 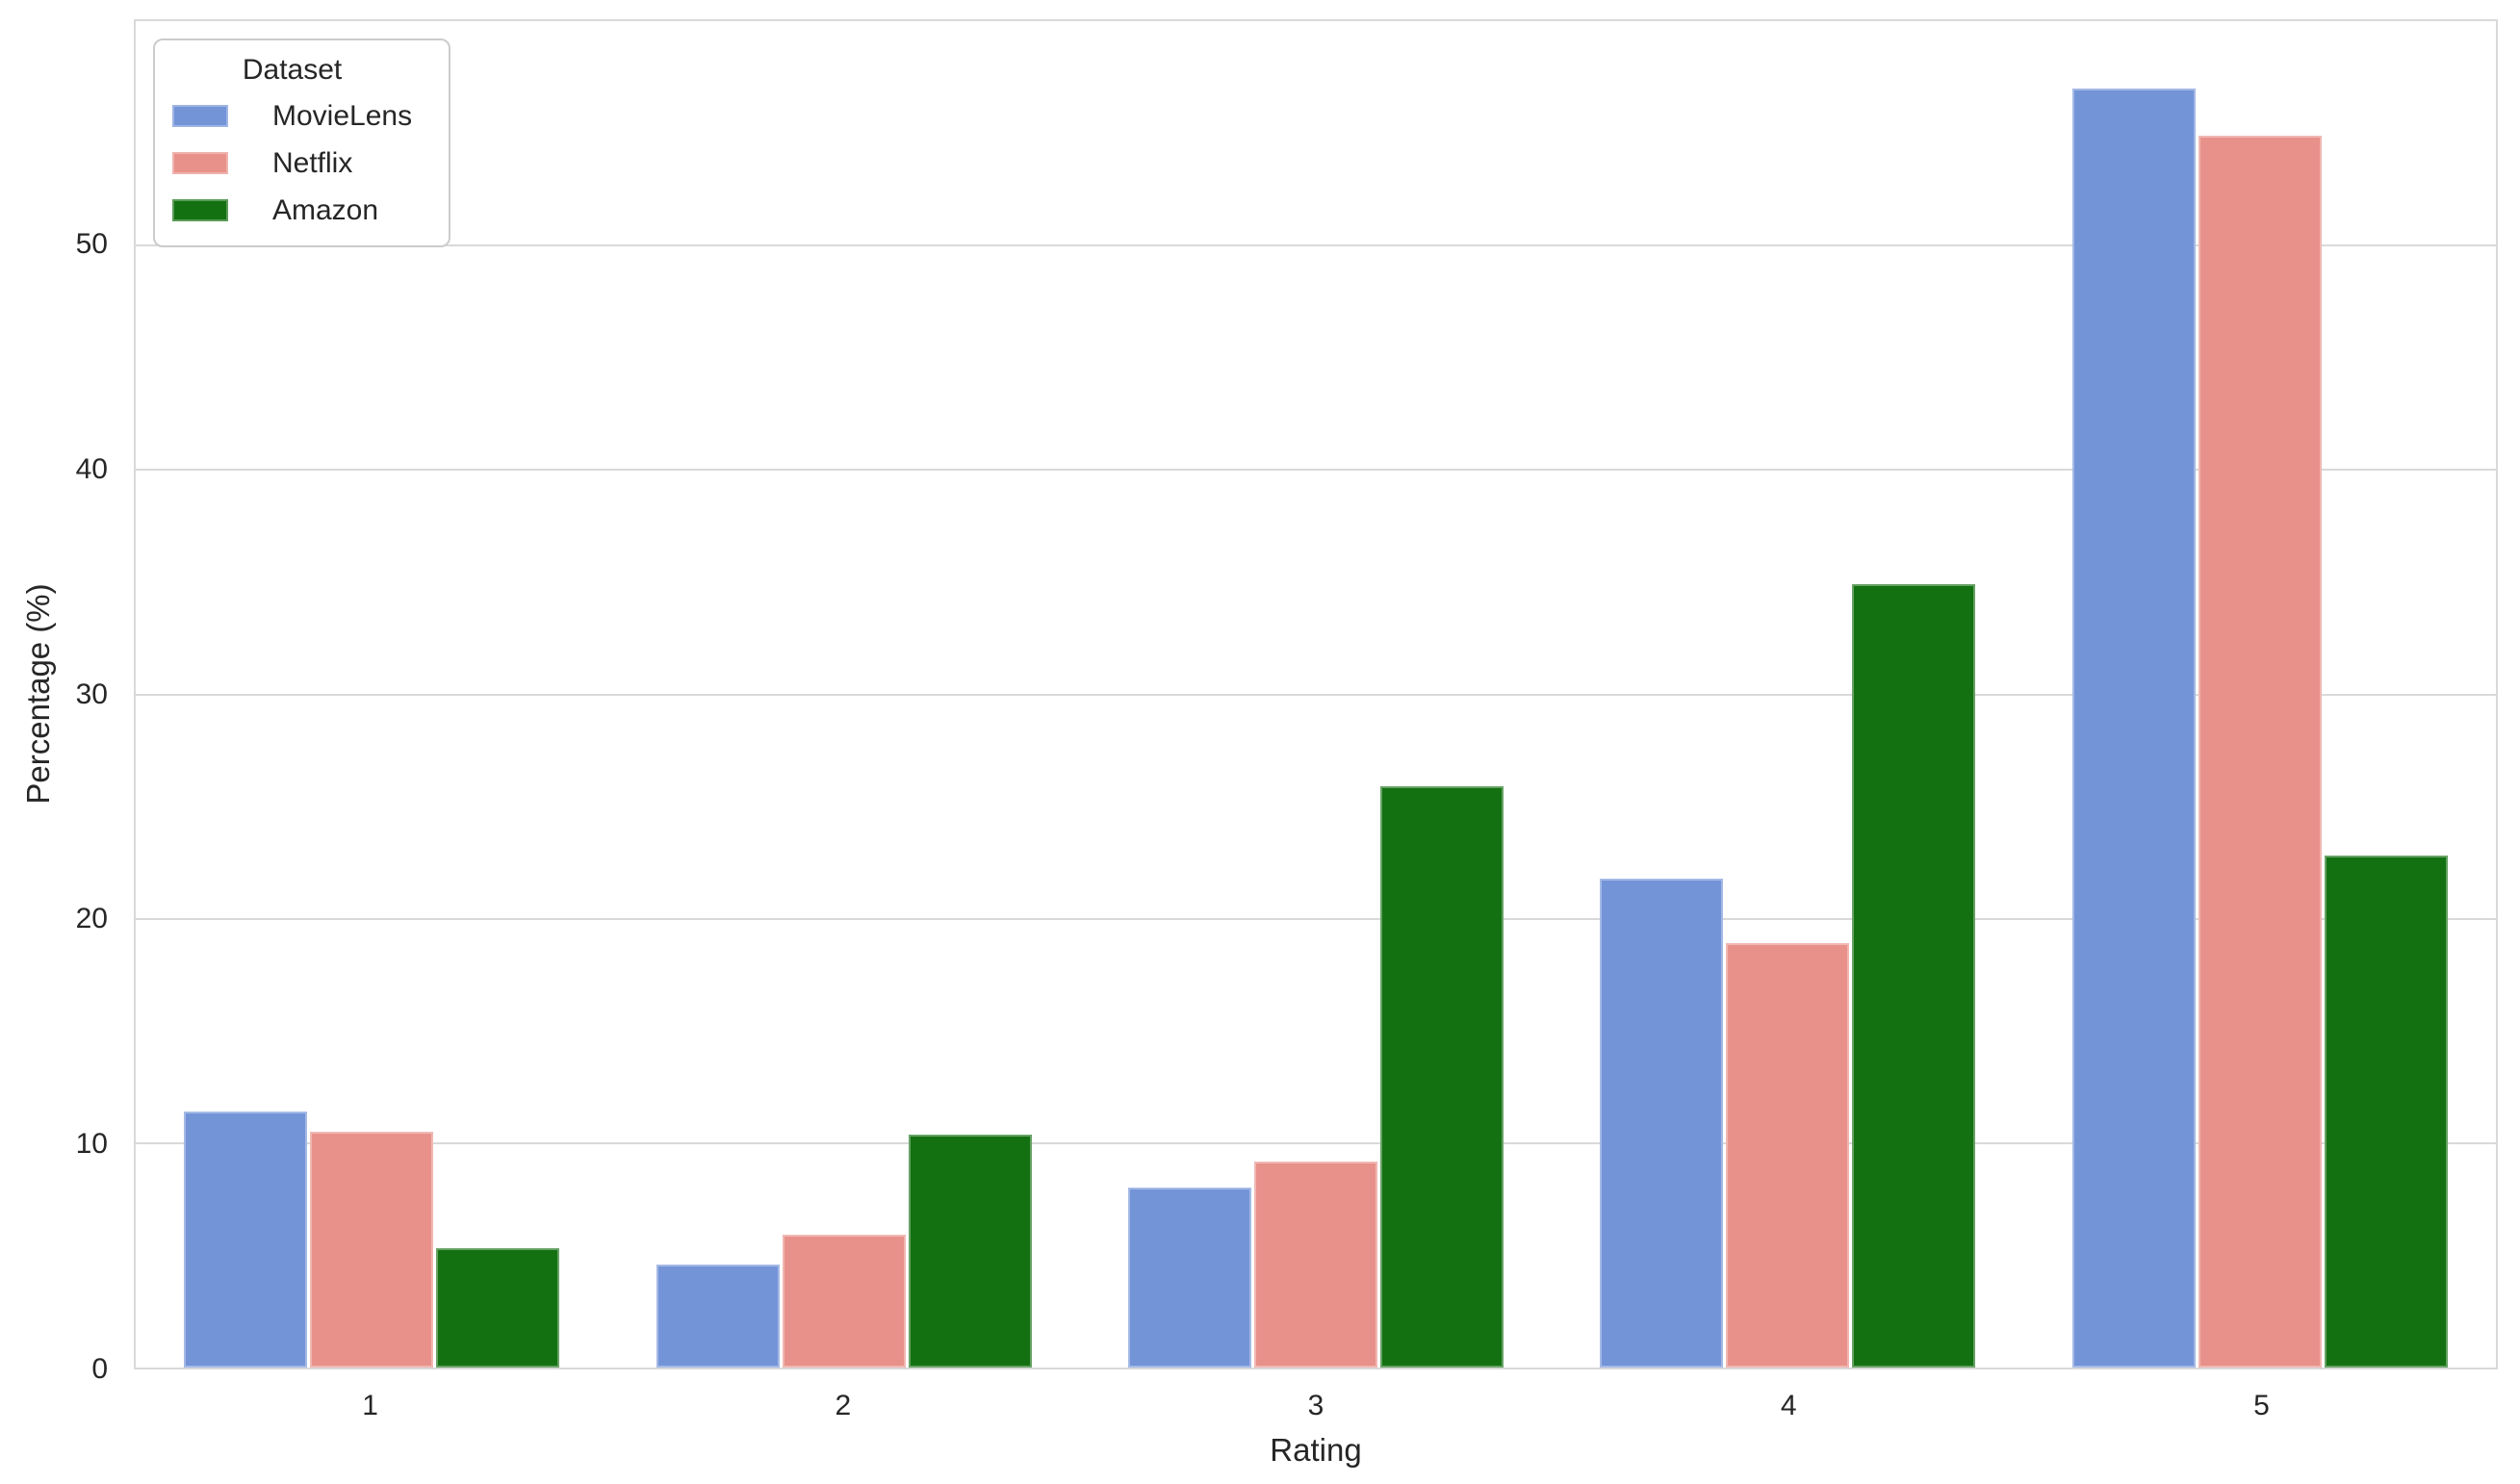 What do you see at coordinates (200, 116) in the screenshot?
I see `movielens-swatch-icon` at bounding box center [200, 116].